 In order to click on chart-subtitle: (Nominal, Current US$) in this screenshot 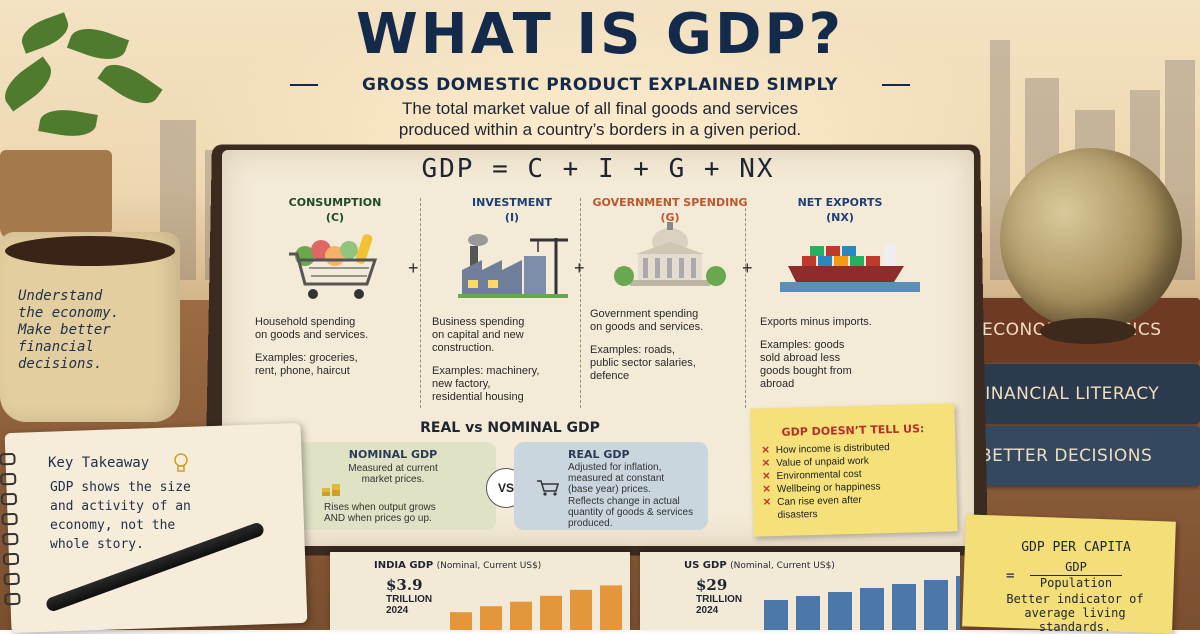, I will do `click(489, 566)`.